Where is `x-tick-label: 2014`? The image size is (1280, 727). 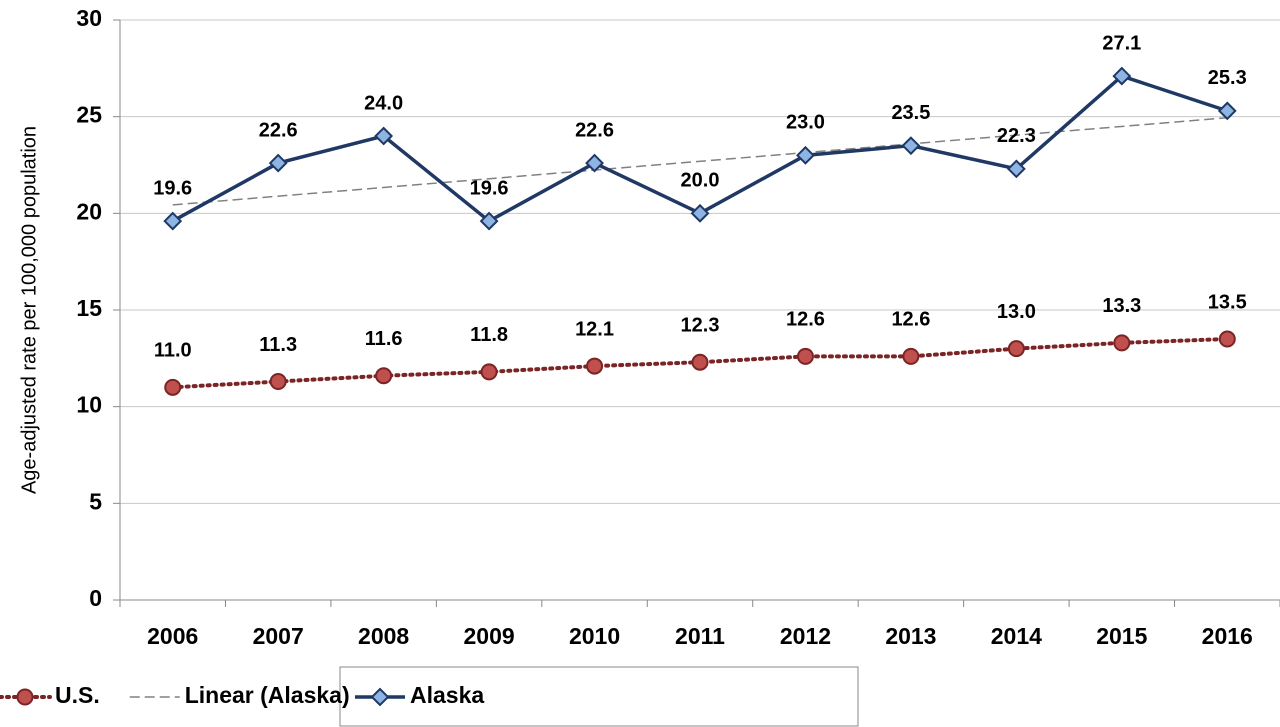 x-tick-label: 2014 is located at coordinates (1016, 636).